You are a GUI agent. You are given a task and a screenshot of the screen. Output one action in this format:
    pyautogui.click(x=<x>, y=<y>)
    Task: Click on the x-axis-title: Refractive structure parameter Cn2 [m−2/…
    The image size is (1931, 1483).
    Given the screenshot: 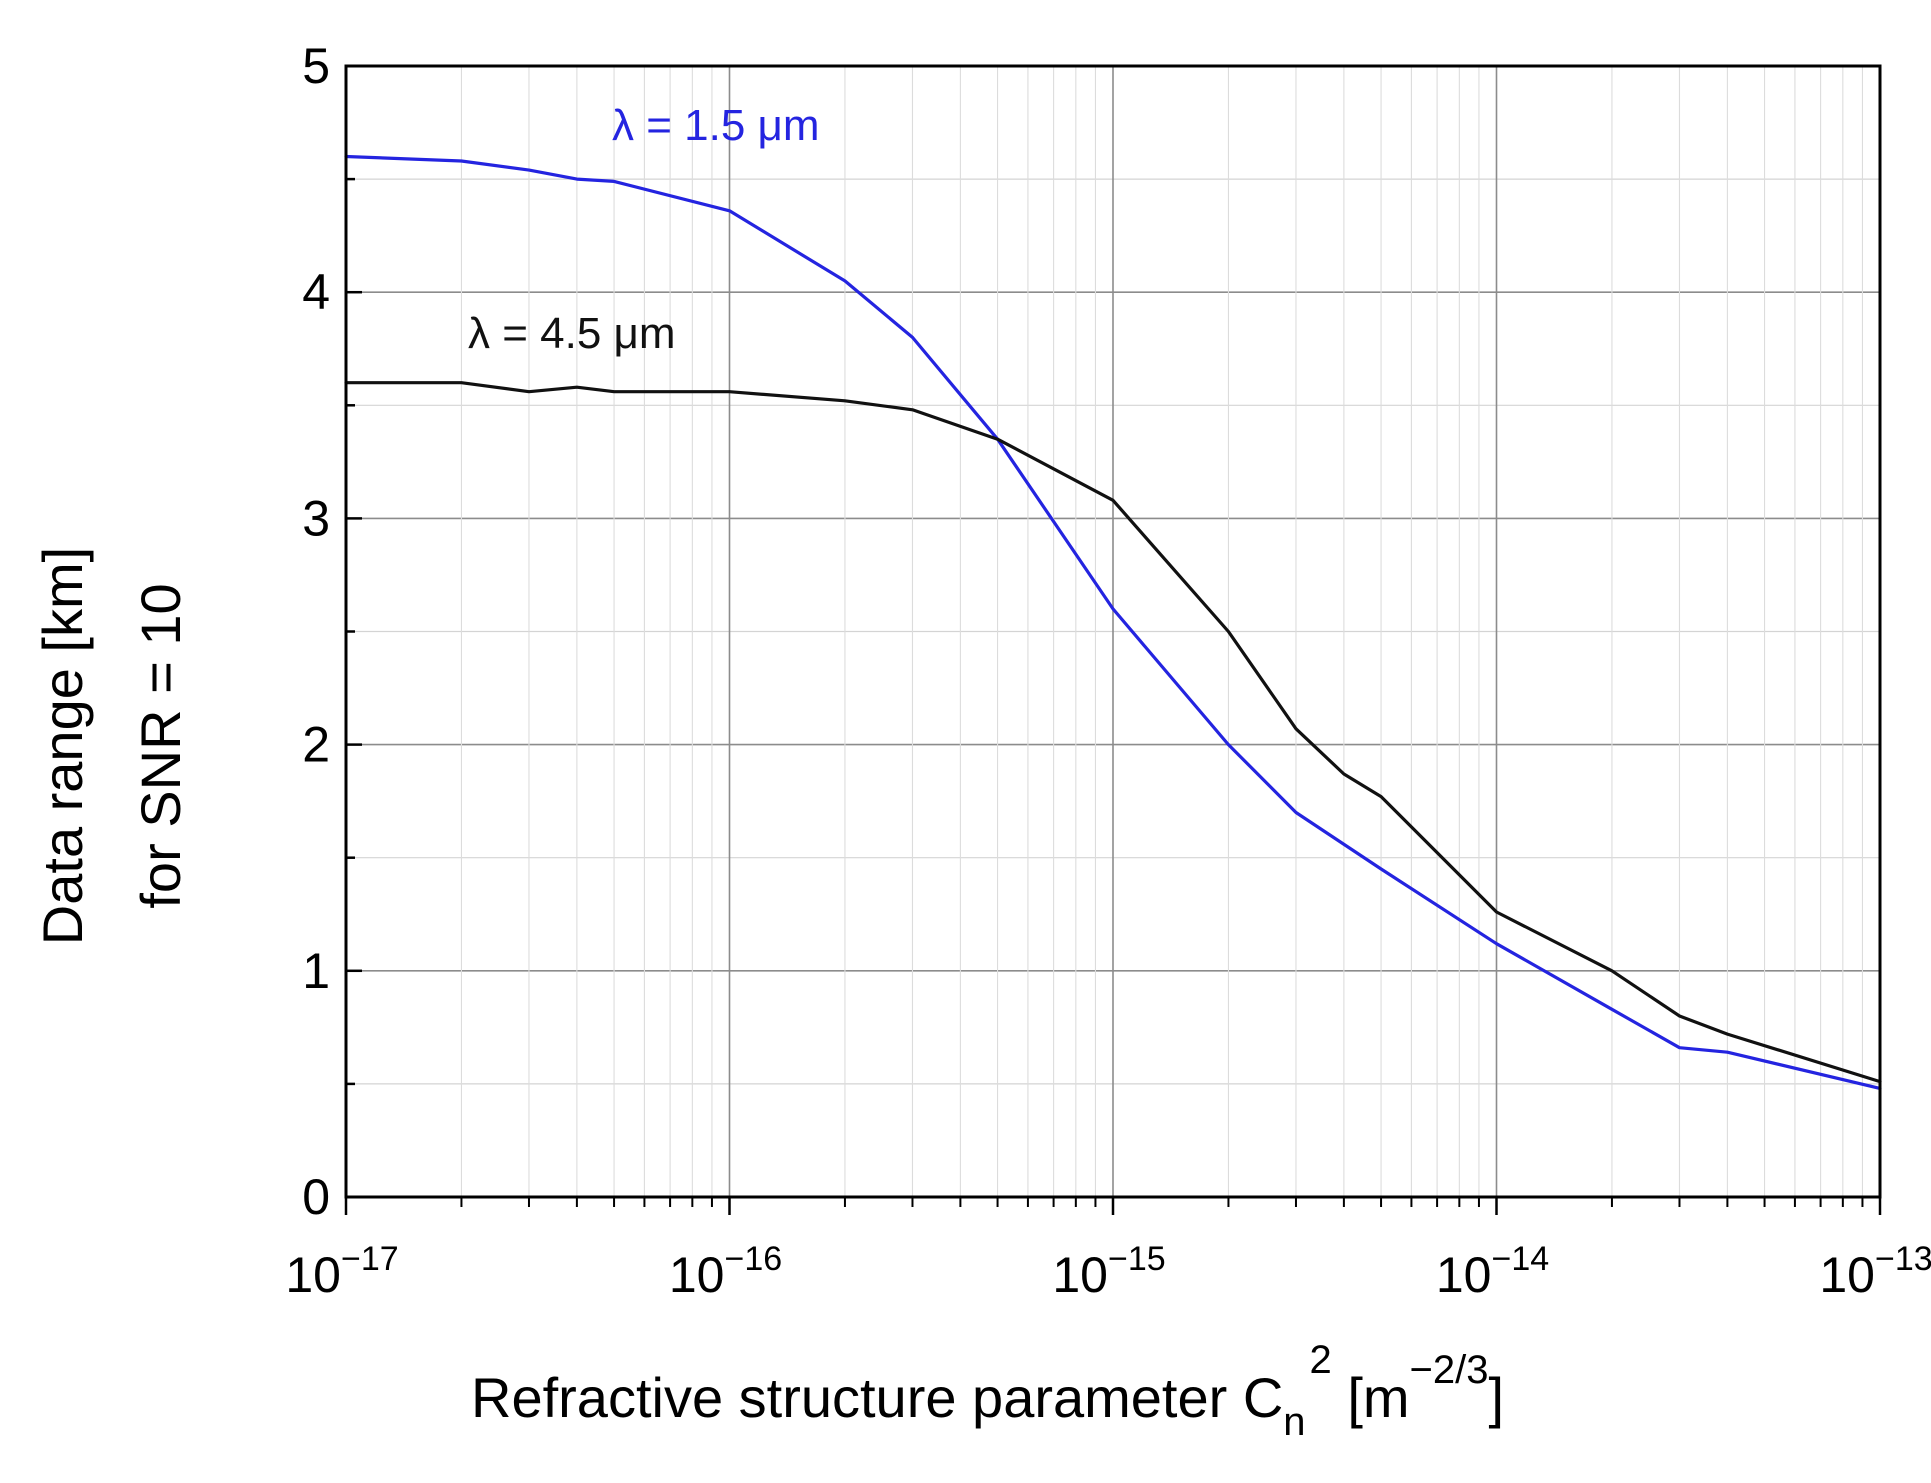 What is the action you would take?
    pyautogui.click(x=987, y=1391)
    